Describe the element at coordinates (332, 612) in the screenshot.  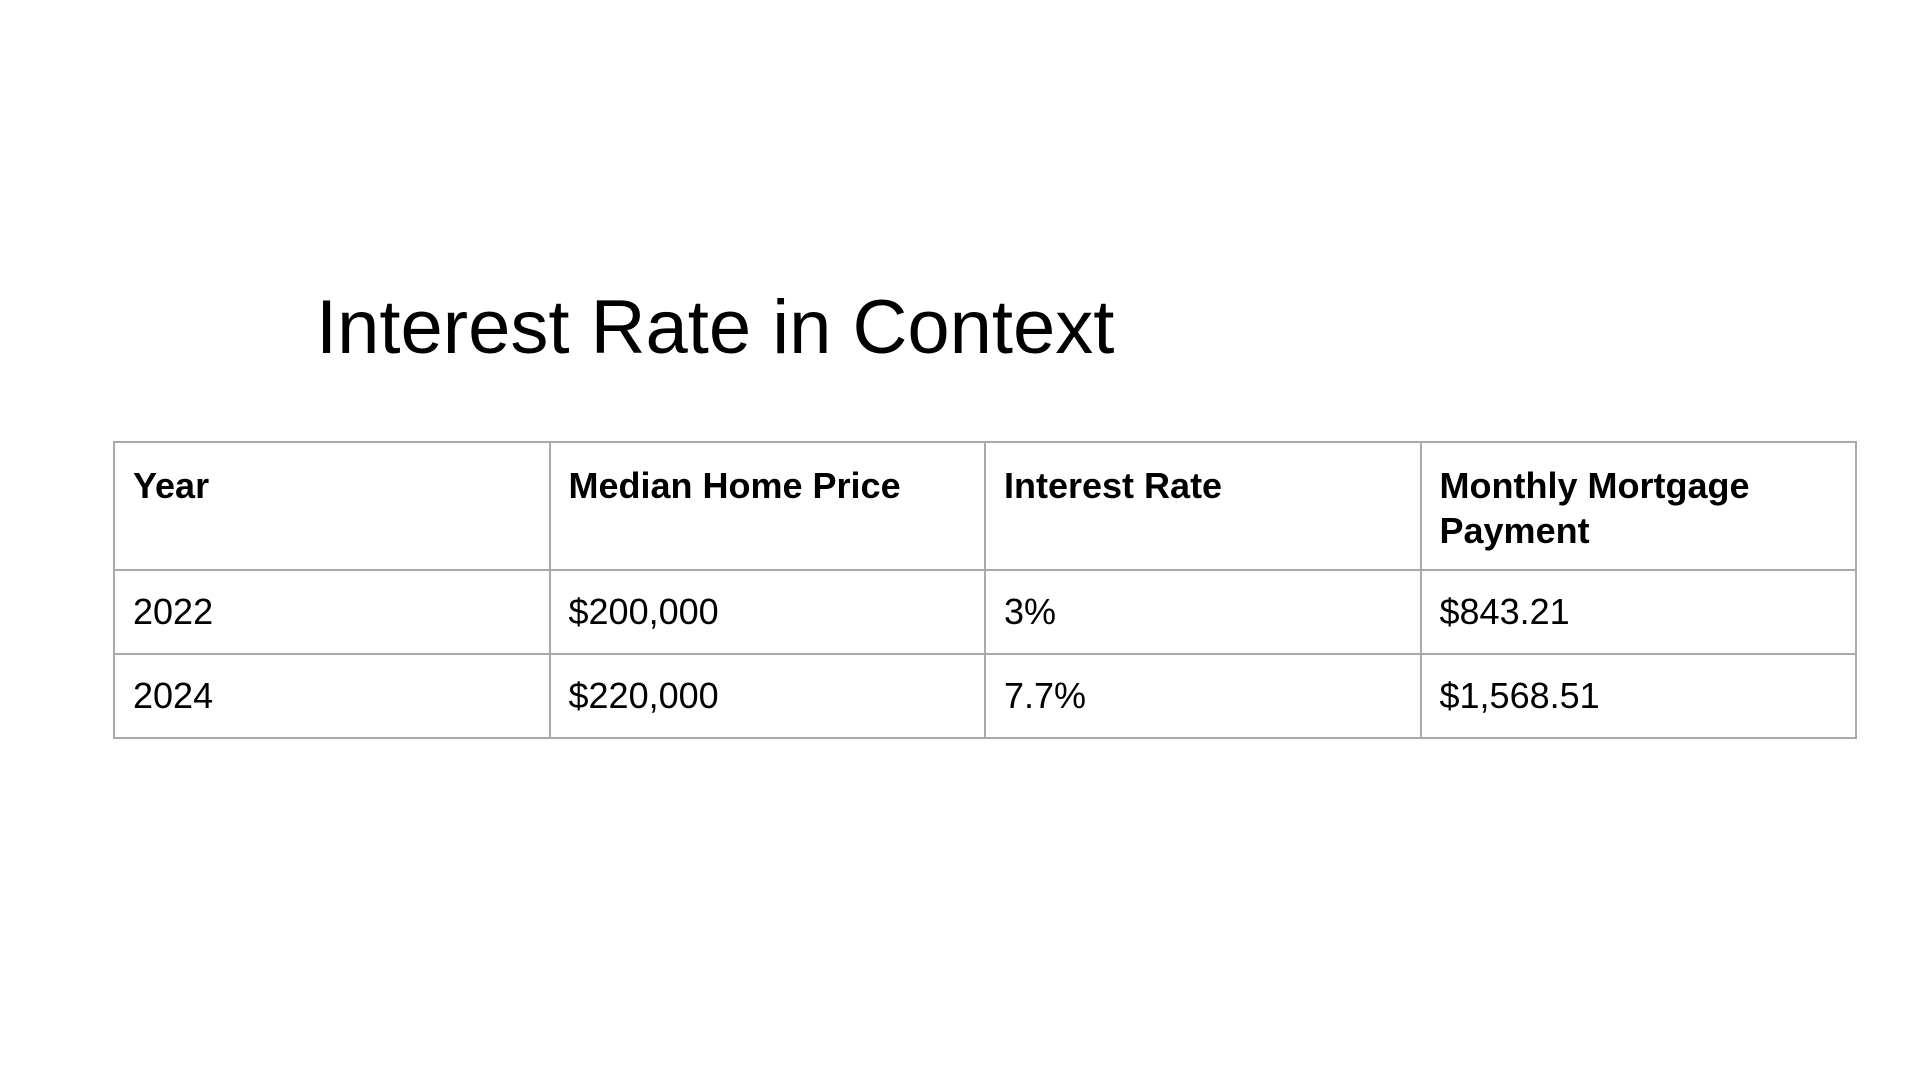
I see `cell-year: 2022` at that location.